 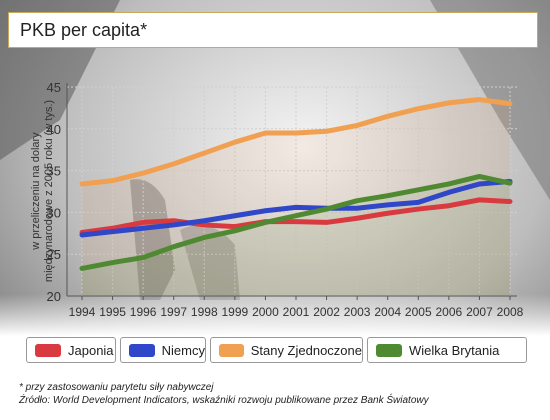 What do you see at coordinates (91, 350) in the screenshot?
I see `legend-label-japonia: Japonia` at bounding box center [91, 350].